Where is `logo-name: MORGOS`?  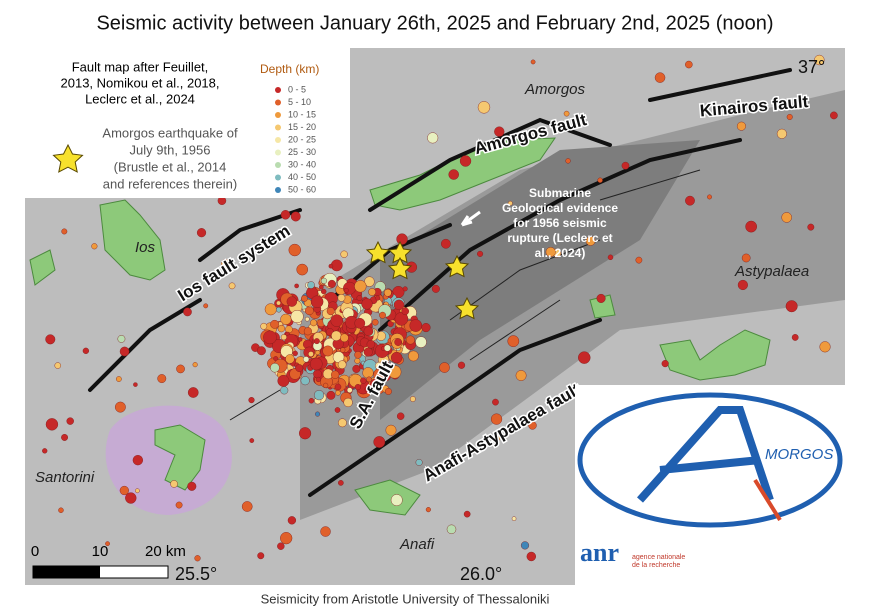
logo-name: MORGOS is located at coordinates (799, 454).